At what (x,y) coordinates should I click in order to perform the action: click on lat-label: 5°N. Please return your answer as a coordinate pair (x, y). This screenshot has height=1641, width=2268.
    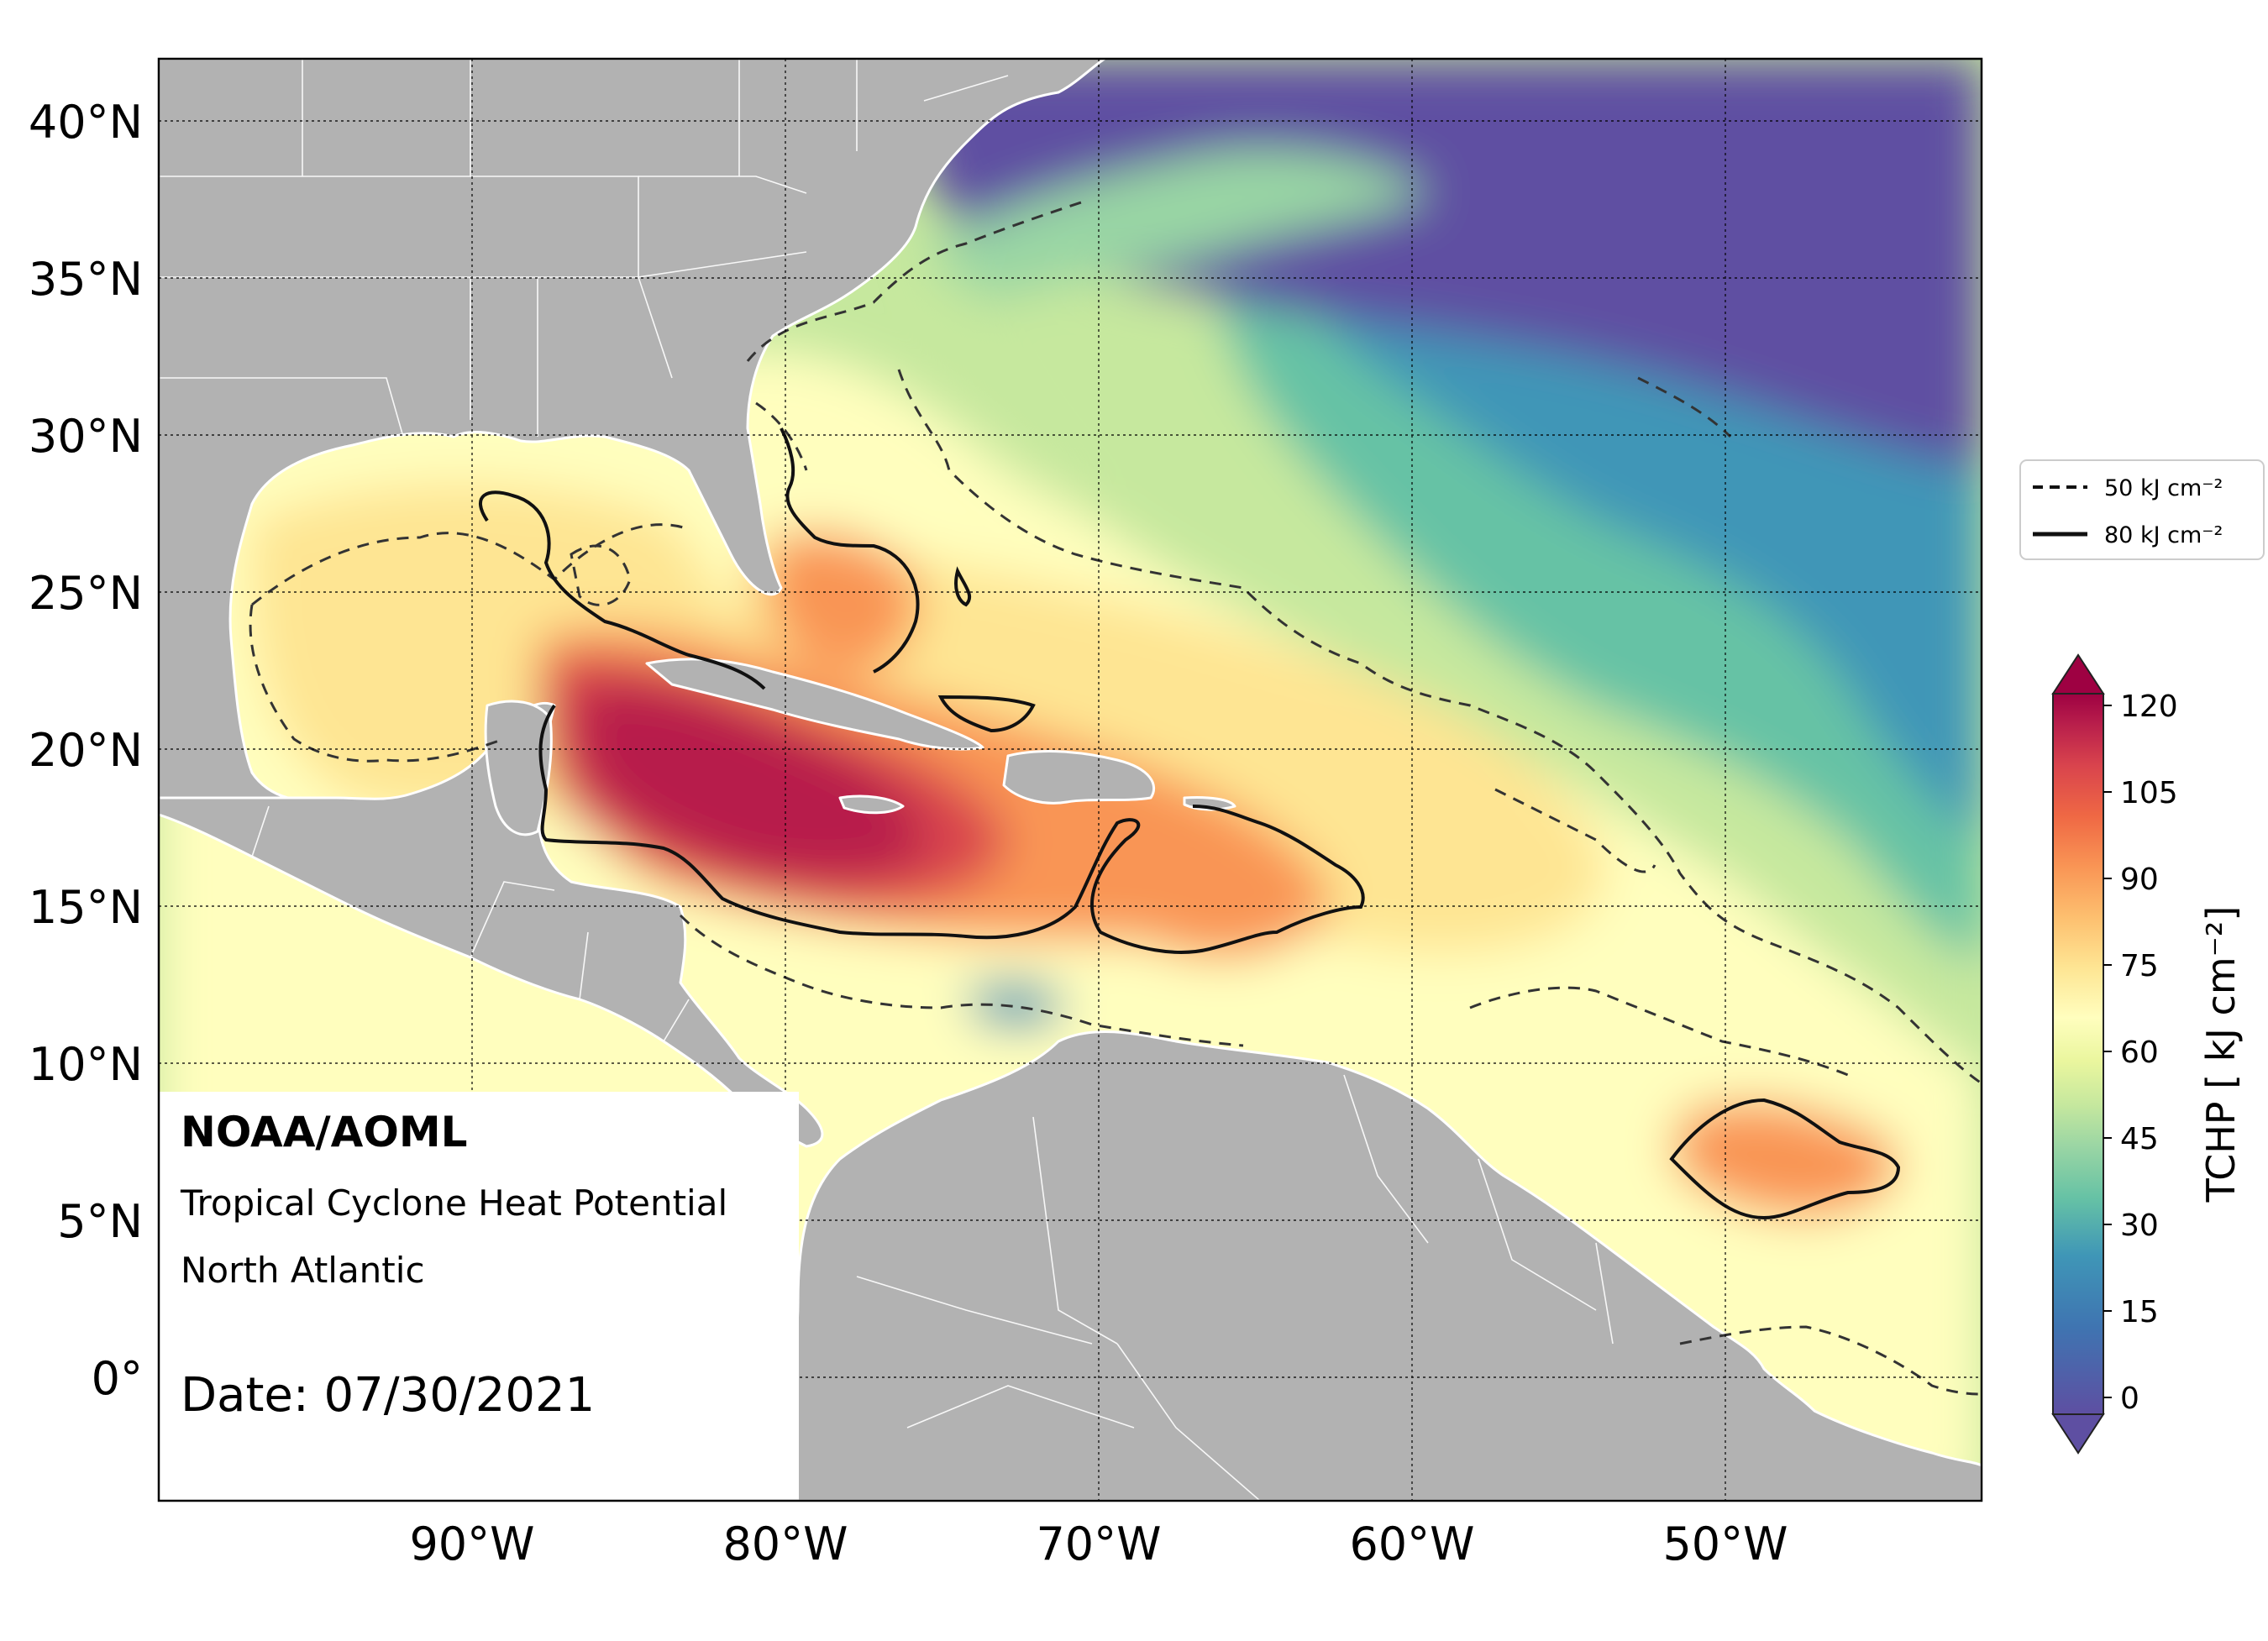
    Looking at the image, I should click on (100, 1222).